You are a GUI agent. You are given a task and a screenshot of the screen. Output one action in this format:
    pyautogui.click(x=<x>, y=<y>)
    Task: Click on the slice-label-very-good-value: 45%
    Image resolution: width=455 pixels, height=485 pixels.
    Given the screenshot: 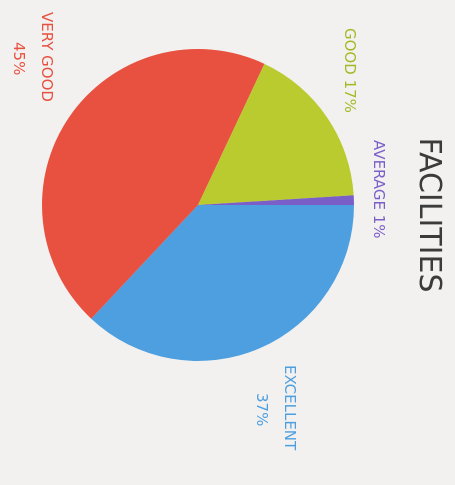 What is the action you would take?
    pyautogui.click(x=19, y=58)
    